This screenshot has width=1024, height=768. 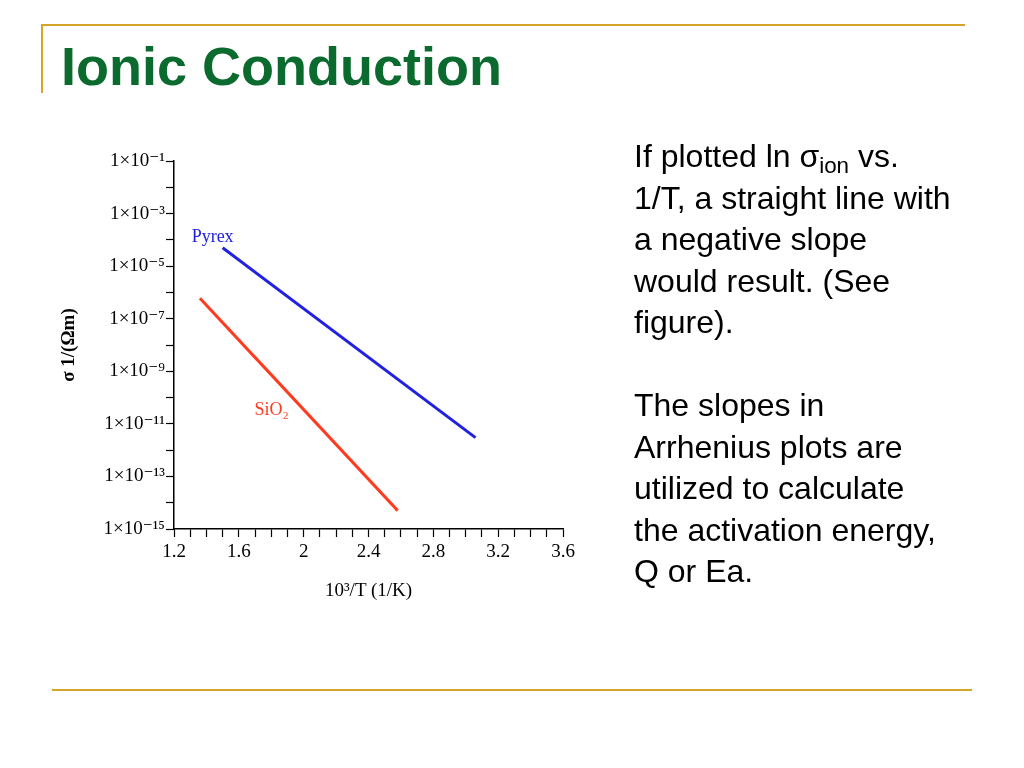 What do you see at coordinates (368, 589) in the screenshot?
I see `x-axis-title: 10³/T (1/K)` at bounding box center [368, 589].